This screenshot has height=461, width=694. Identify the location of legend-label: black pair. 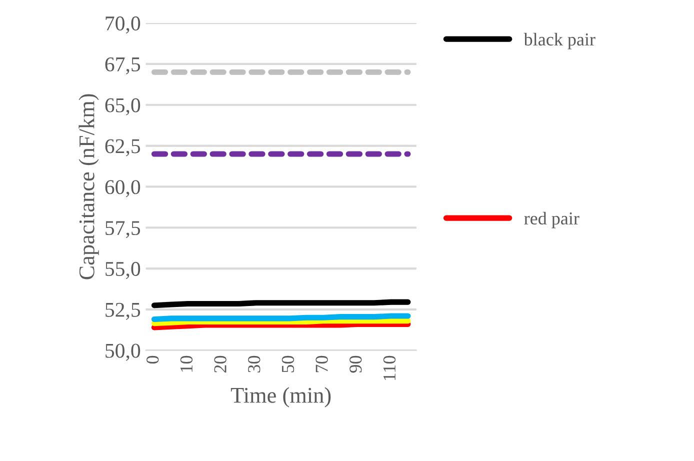
(560, 41).